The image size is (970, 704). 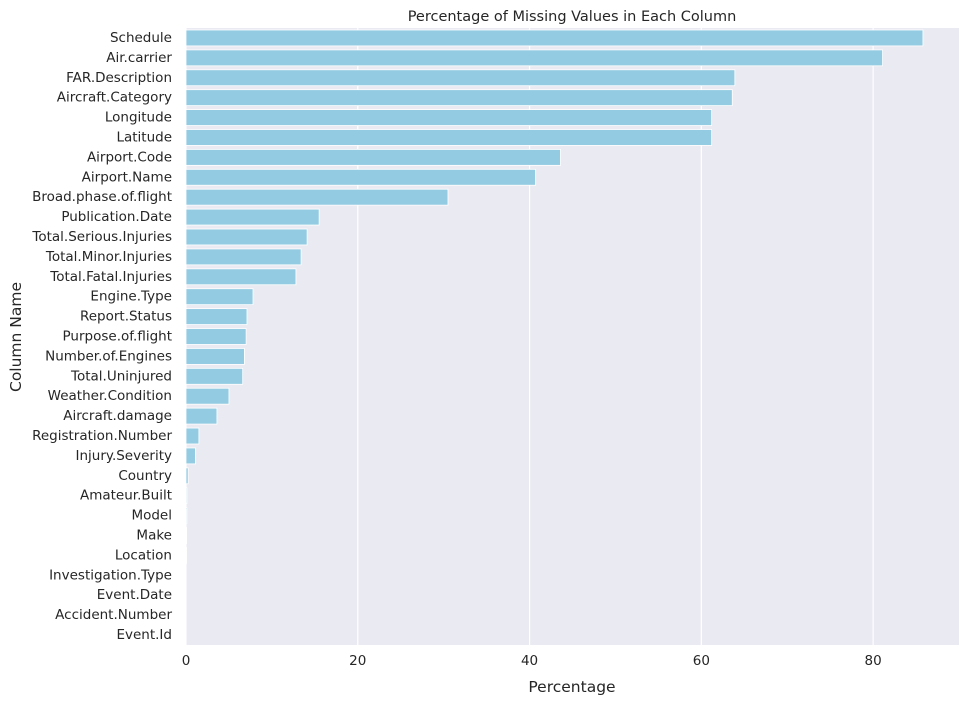 What do you see at coordinates (126, 496) in the screenshot?
I see `y-tick-label: Amateur.Built` at bounding box center [126, 496].